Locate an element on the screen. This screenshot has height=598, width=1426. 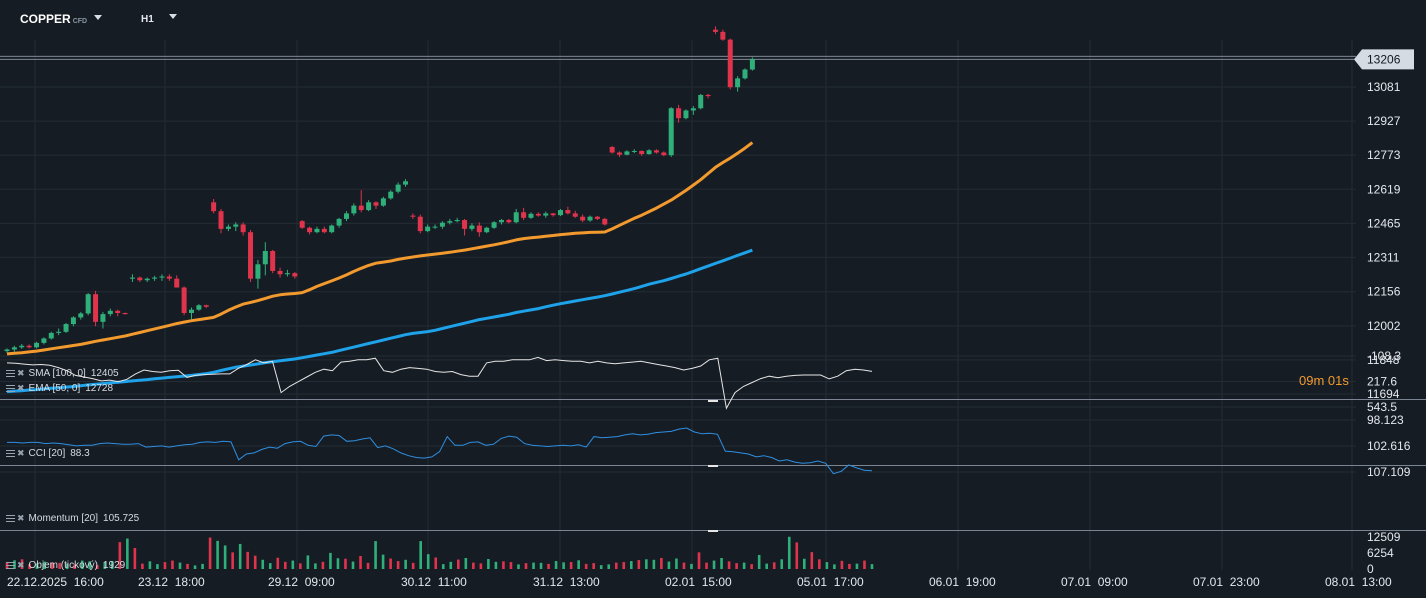
symbol-suffix: CFD is located at coordinates (80, 21).